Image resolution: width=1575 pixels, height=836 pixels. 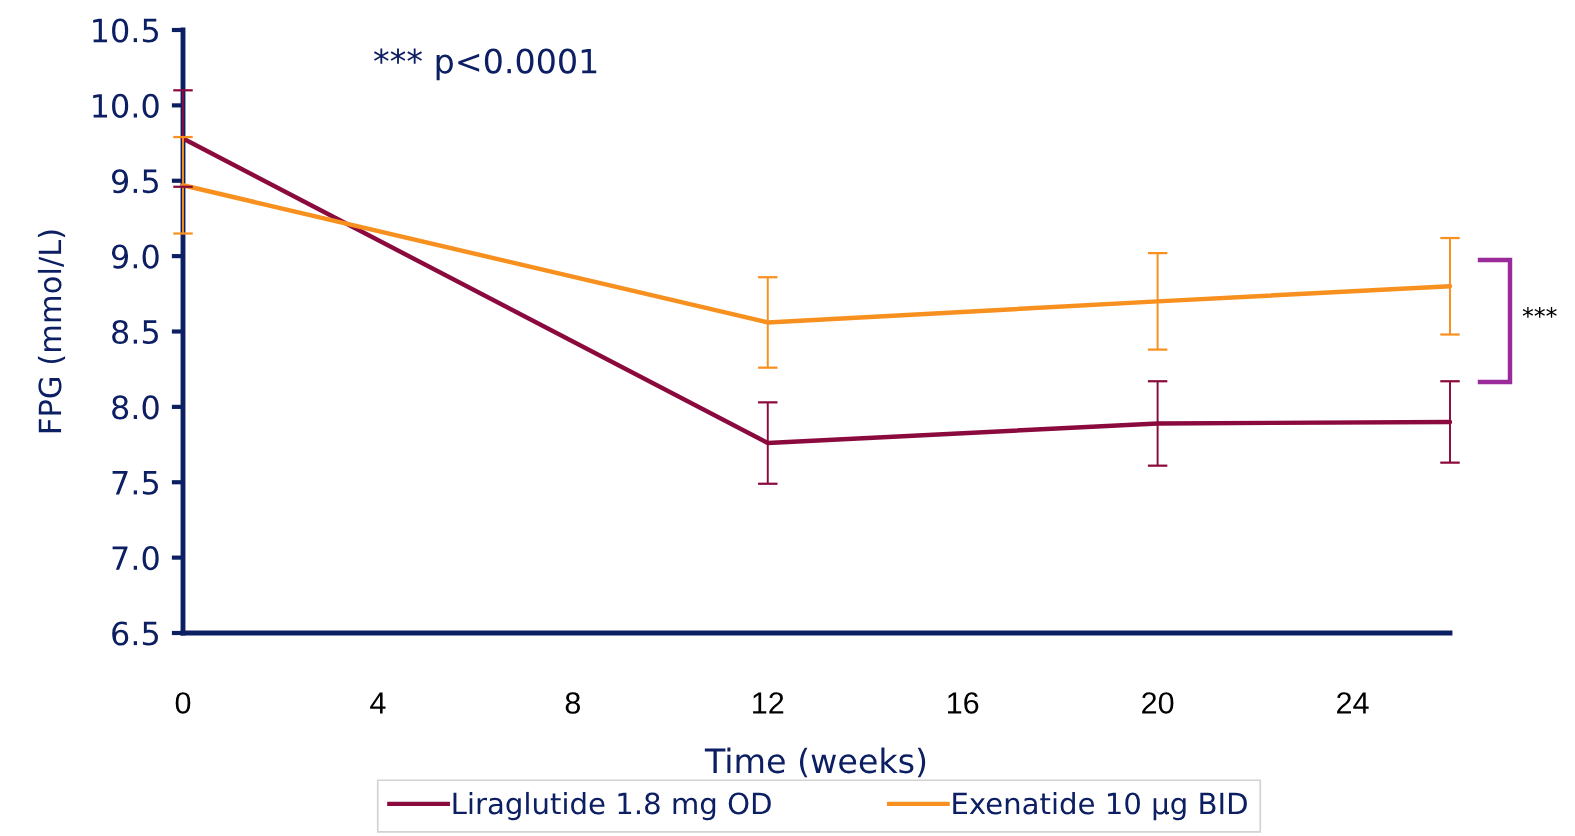 What do you see at coordinates (135, 558) in the screenshot?
I see `y-tick-label: 7.0` at bounding box center [135, 558].